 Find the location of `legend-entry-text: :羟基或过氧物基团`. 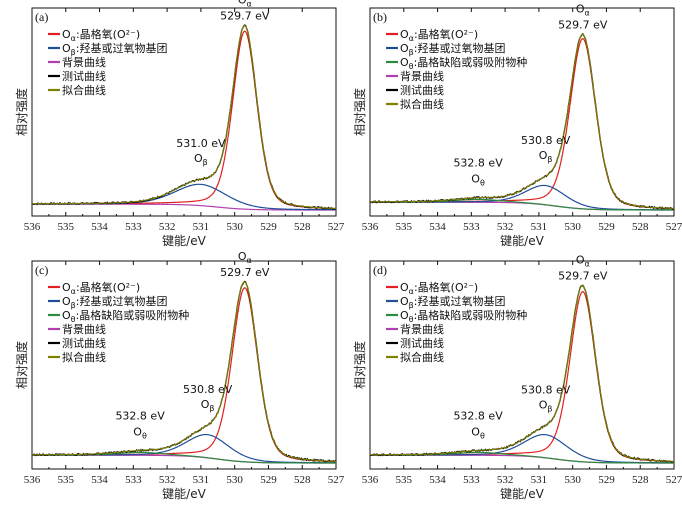

legend-entry-text: :羟基或过氧物基团 is located at coordinates (460, 48).